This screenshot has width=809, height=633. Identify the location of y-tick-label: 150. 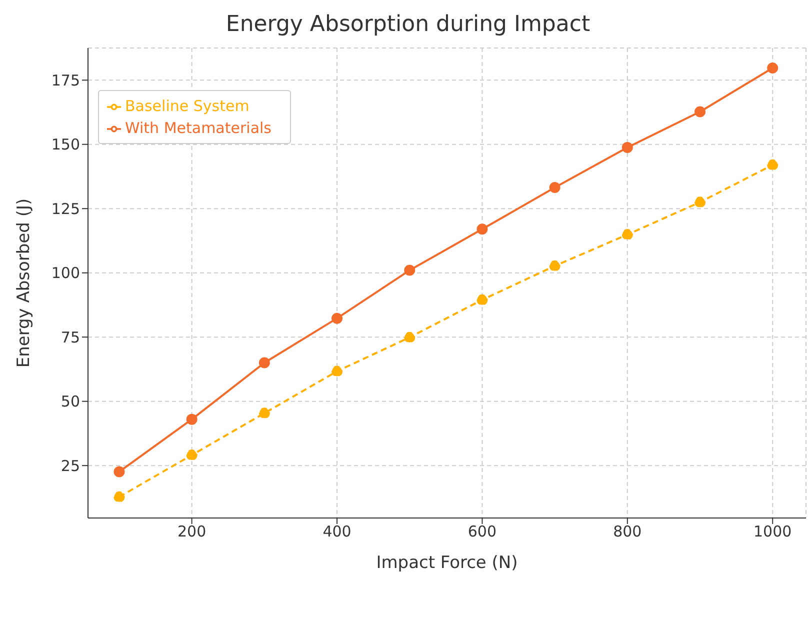
(65, 145).